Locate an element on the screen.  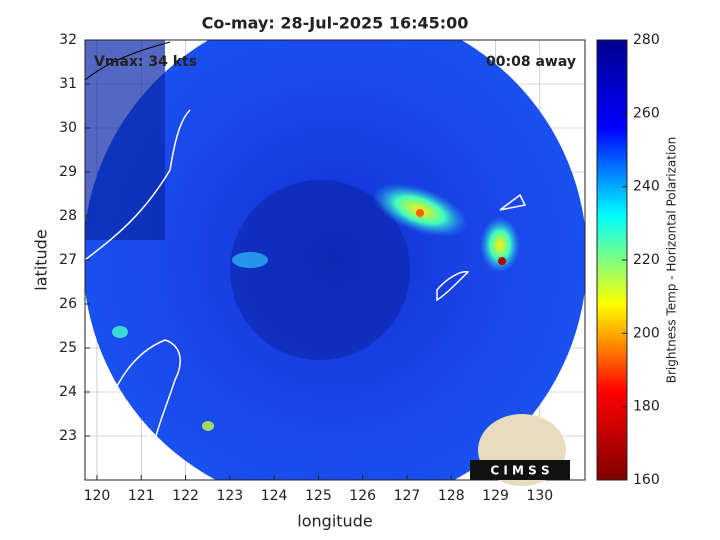
annotation: 00:08 away is located at coordinates (531, 62).